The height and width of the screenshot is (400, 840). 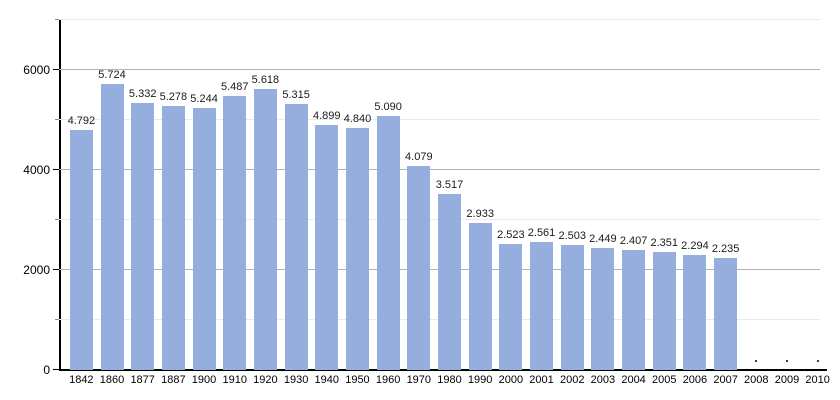 What do you see at coordinates (326, 380) in the screenshot?
I see `x-tick-label: 1940` at bounding box center [326, 380].